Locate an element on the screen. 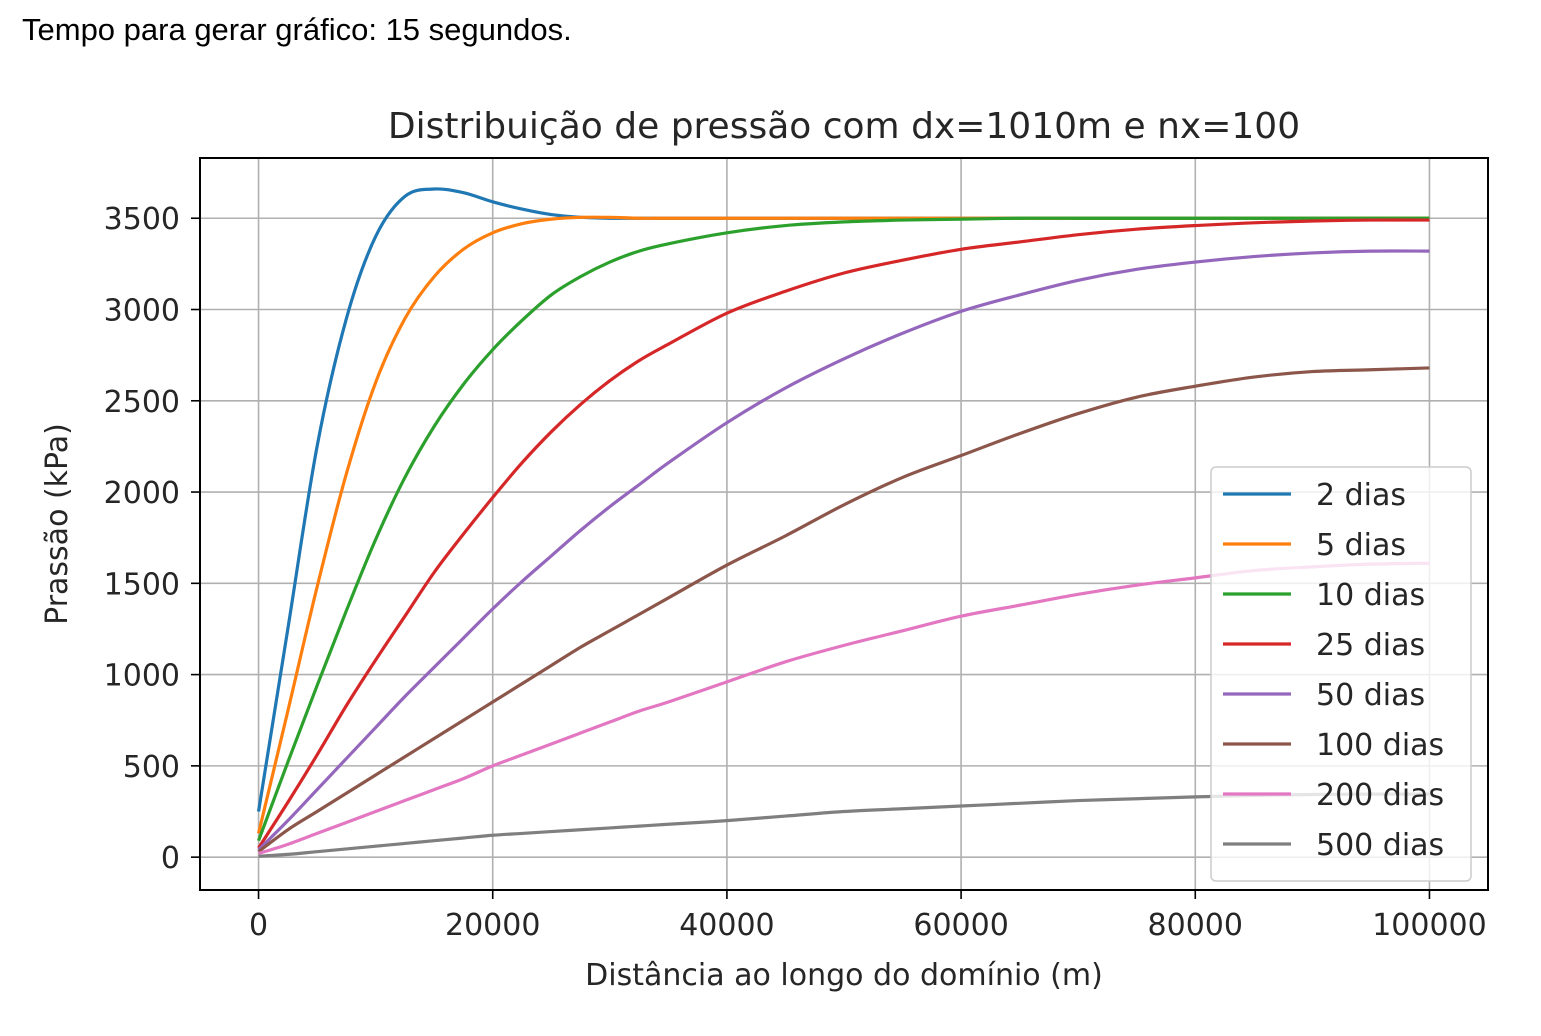 Image resolution: width=1541 pixels, height=1036 pixels. y-tick-label: 500 is located at coordinates (151, 767).